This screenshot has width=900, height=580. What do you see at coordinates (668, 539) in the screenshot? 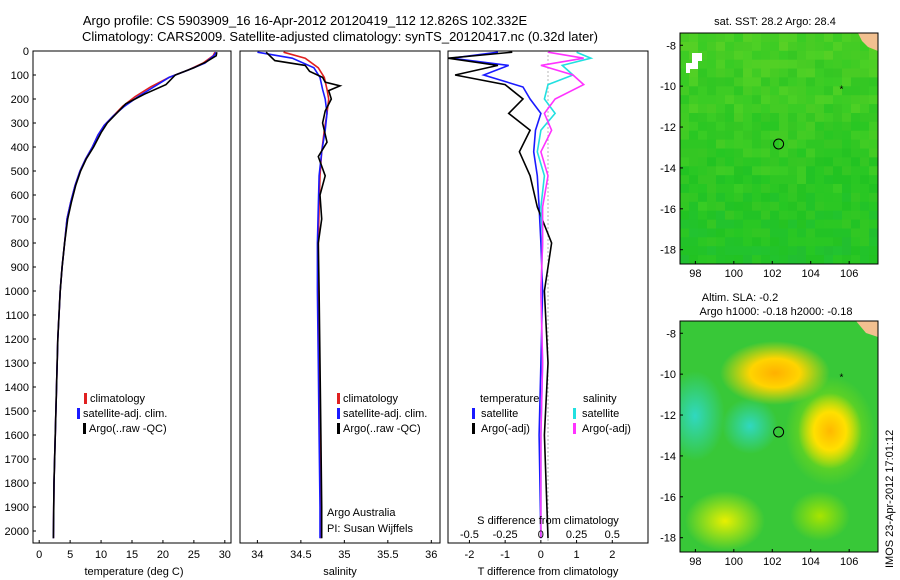
I see `map-y-tick-label: -18` at bounding box center [668, 539].